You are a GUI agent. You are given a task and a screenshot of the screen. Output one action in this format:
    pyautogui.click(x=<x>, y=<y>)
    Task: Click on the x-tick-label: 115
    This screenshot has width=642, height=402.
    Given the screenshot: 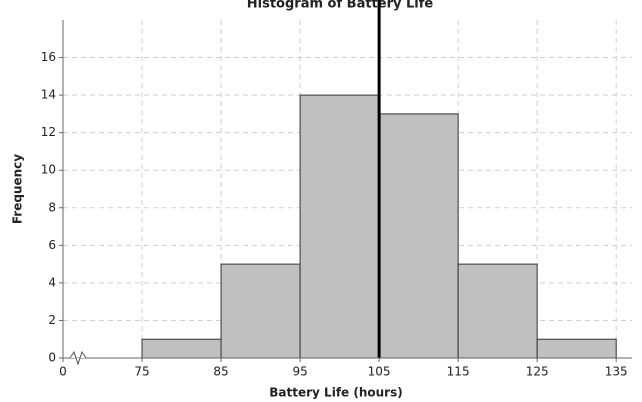 What is the action you would take?
    pyautogui.click(x=458, y=372)
    